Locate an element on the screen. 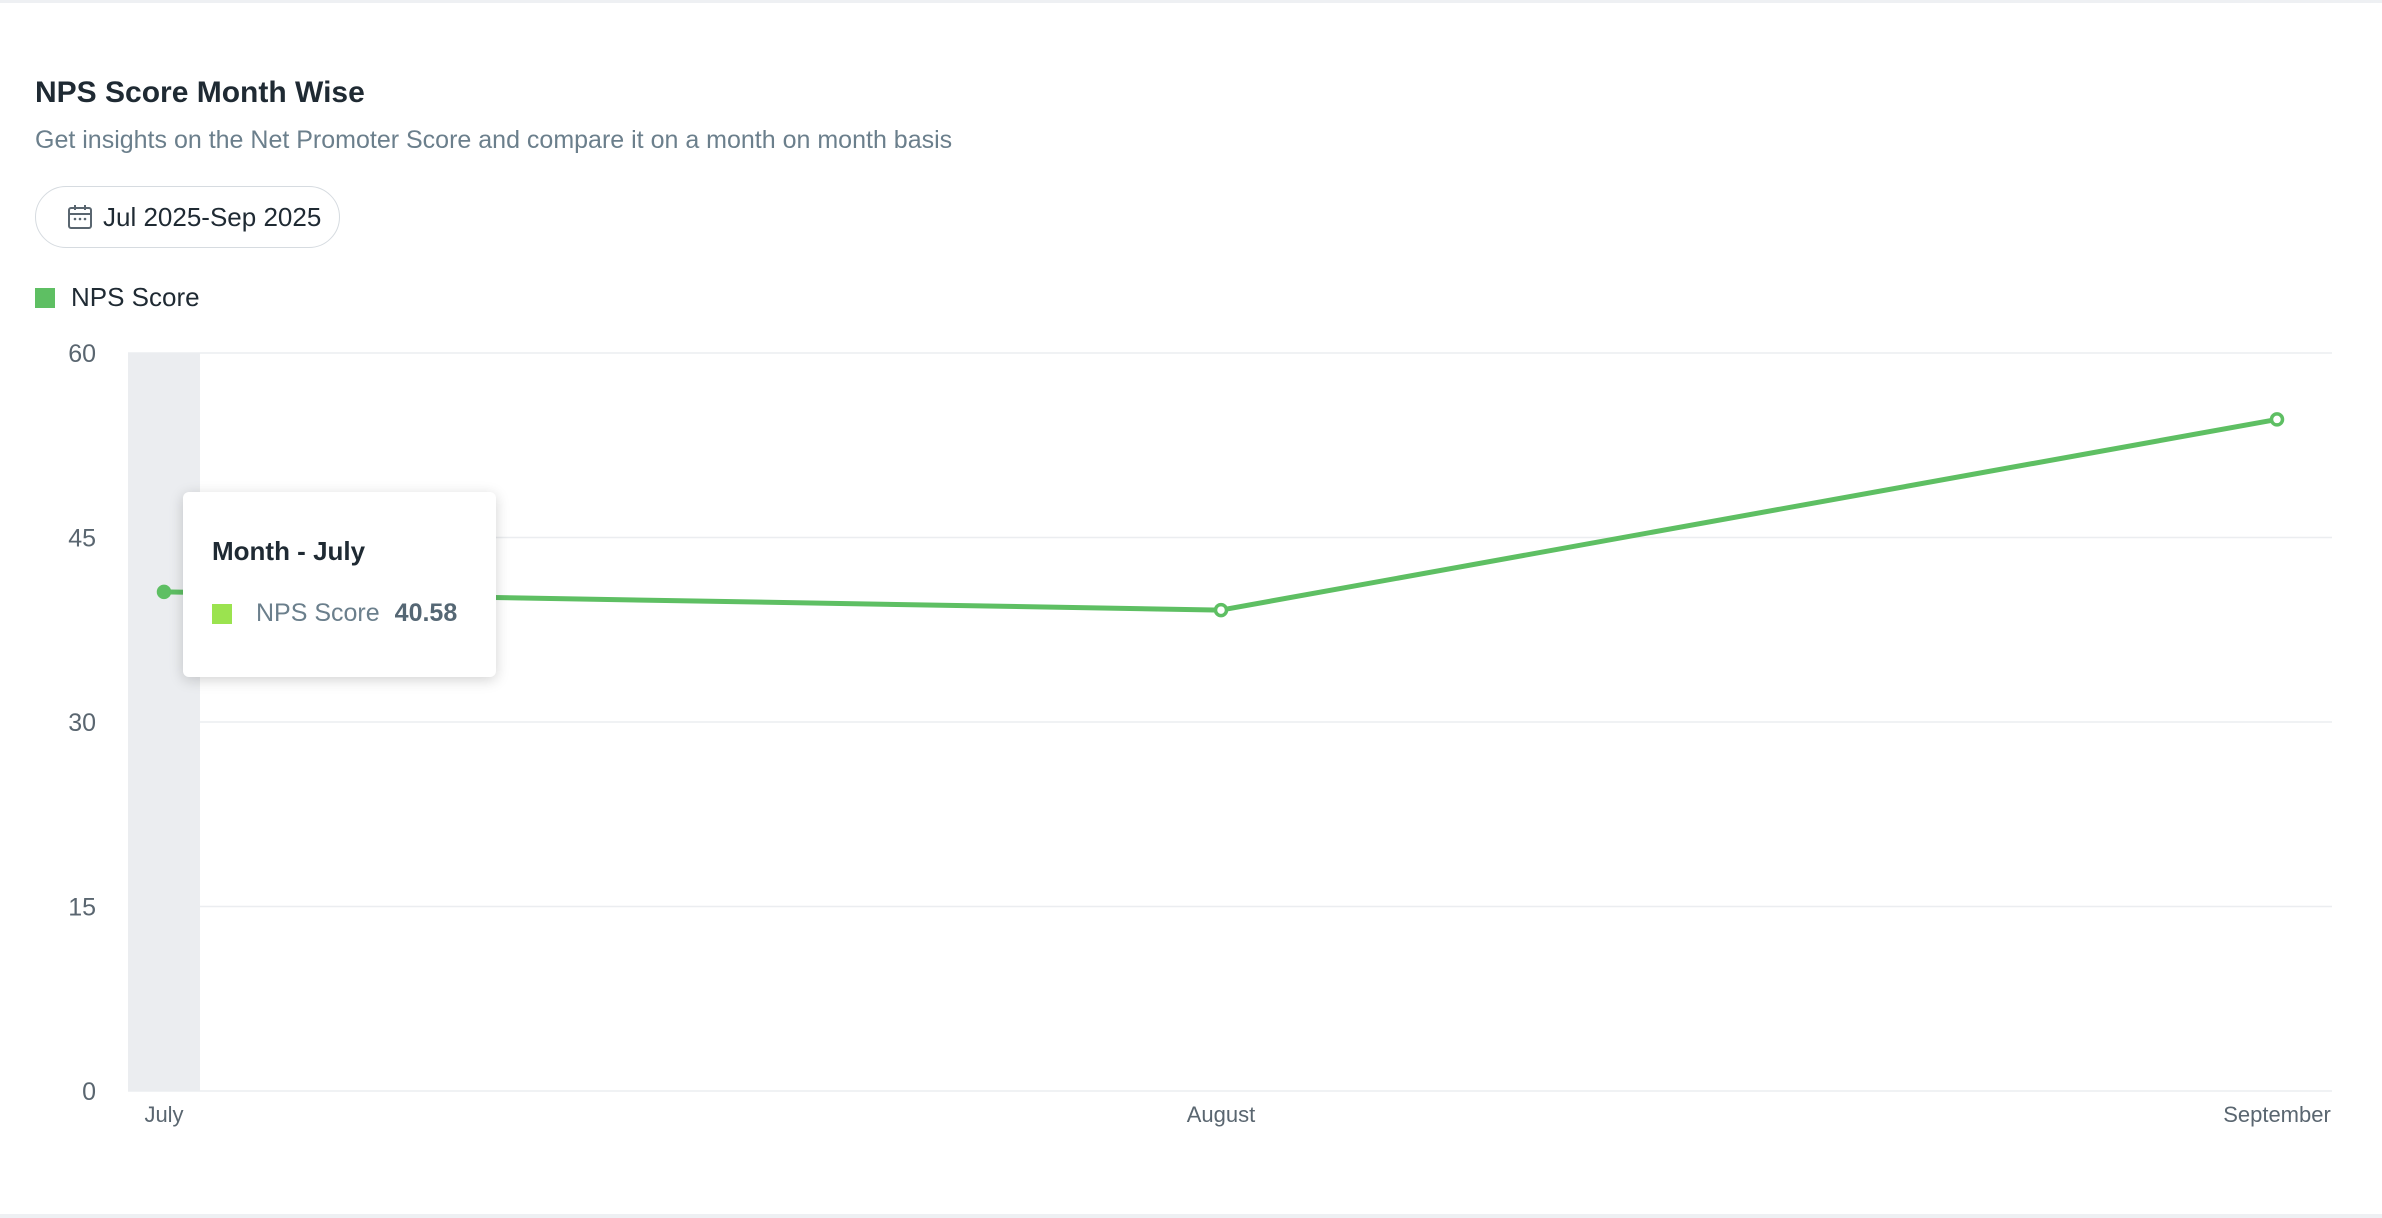 Image resolution: width=2382 pixels, height=1218 pixels. x-tick-label: September is located at coordinates (2277, 1114).